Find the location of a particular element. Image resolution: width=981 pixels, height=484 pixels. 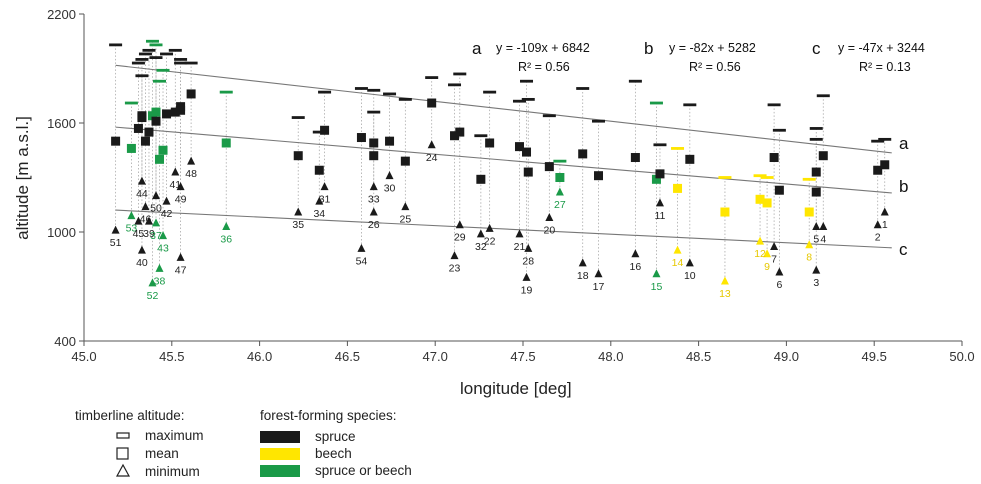

equation-c-formula: y = -47x + 3244 is located at coordinates (881, 48).